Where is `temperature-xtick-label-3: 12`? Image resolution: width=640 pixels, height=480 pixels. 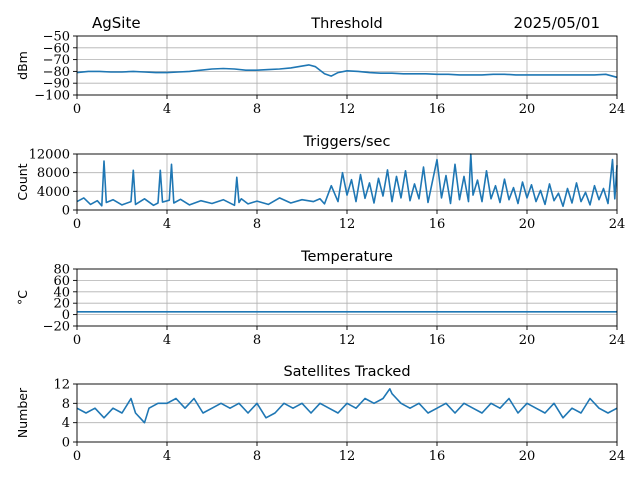
temperature-xtick-label-3: 12 is located at coordinates (347, 340).